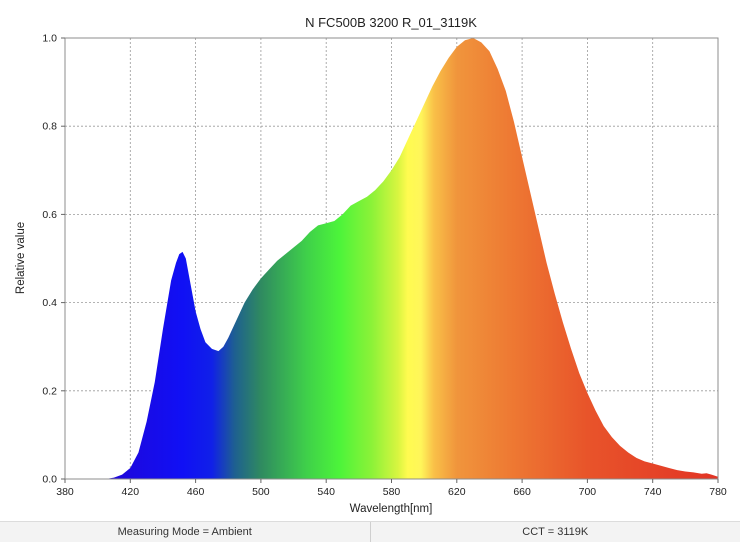 The image size is (740, 542). I want to click on x-tick-label: 740, so click(653, 492).